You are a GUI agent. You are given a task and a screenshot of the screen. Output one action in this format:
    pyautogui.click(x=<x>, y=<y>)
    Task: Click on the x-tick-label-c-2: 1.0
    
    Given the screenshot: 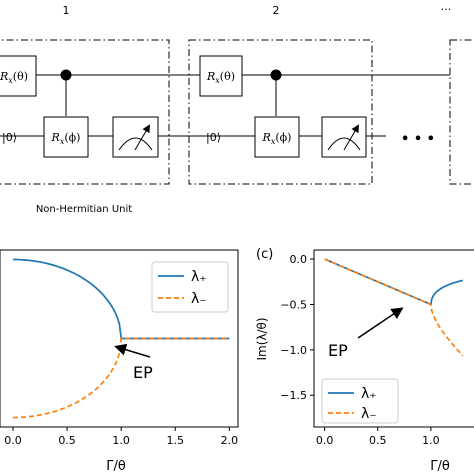 What is the action you would take?
    pyautogui.click(x=431, y=440)
    